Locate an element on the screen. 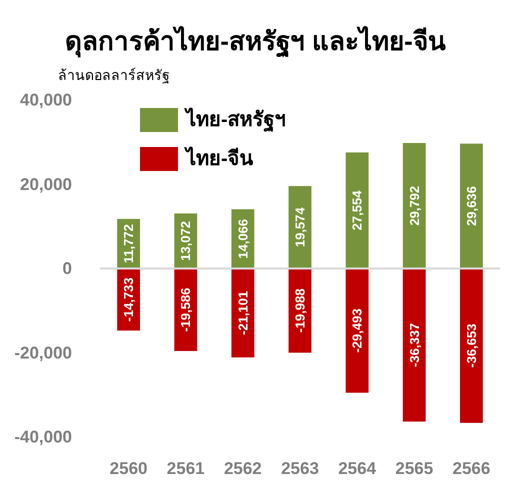  data-label: 27,554 is located at coordinates (357, 210).